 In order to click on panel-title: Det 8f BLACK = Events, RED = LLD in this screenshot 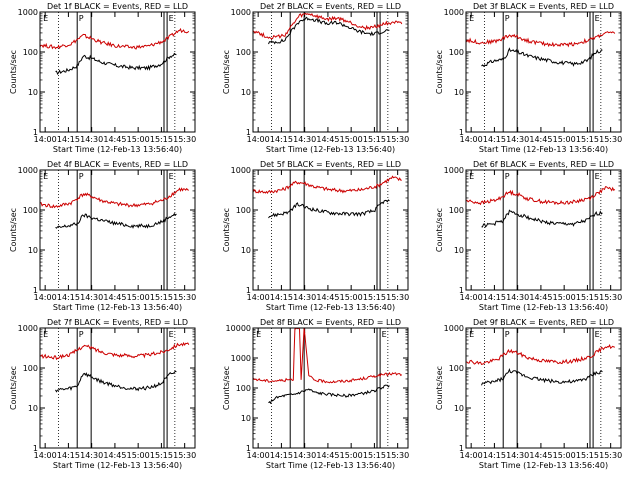, I will do `click(330, 322)`.